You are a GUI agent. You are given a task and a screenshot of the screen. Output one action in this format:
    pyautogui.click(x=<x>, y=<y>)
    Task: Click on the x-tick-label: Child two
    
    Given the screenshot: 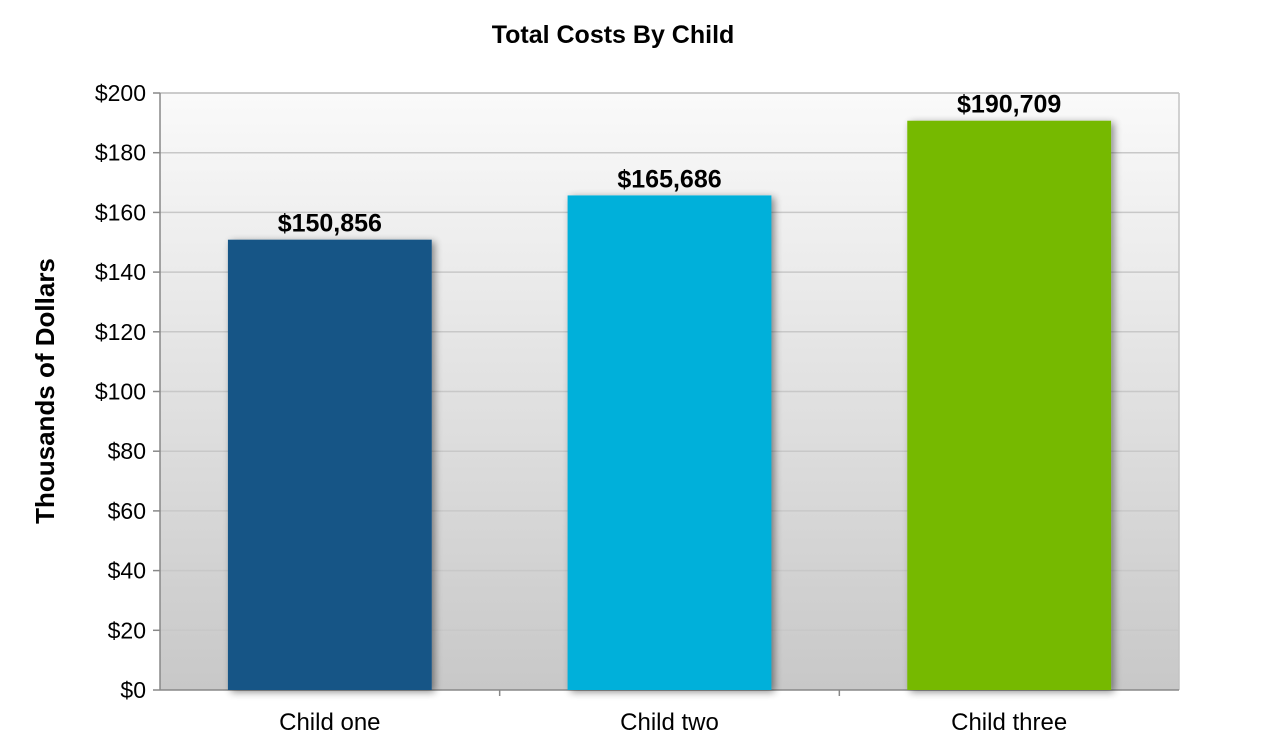 What is the action you would take?
    pyautogui.click(x=669, y=722)
    